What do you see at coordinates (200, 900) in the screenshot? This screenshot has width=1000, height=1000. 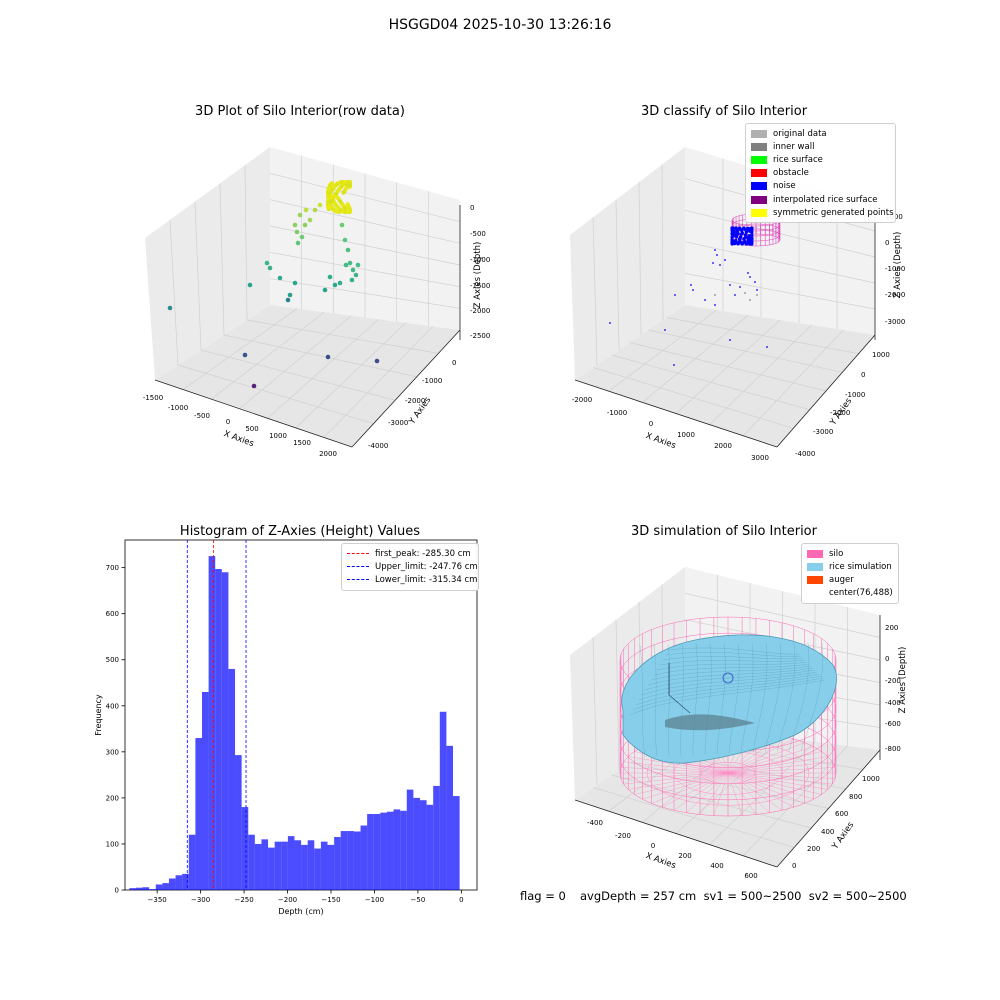 I see `x-tick-label: −300` at bounding box center [200, 900].